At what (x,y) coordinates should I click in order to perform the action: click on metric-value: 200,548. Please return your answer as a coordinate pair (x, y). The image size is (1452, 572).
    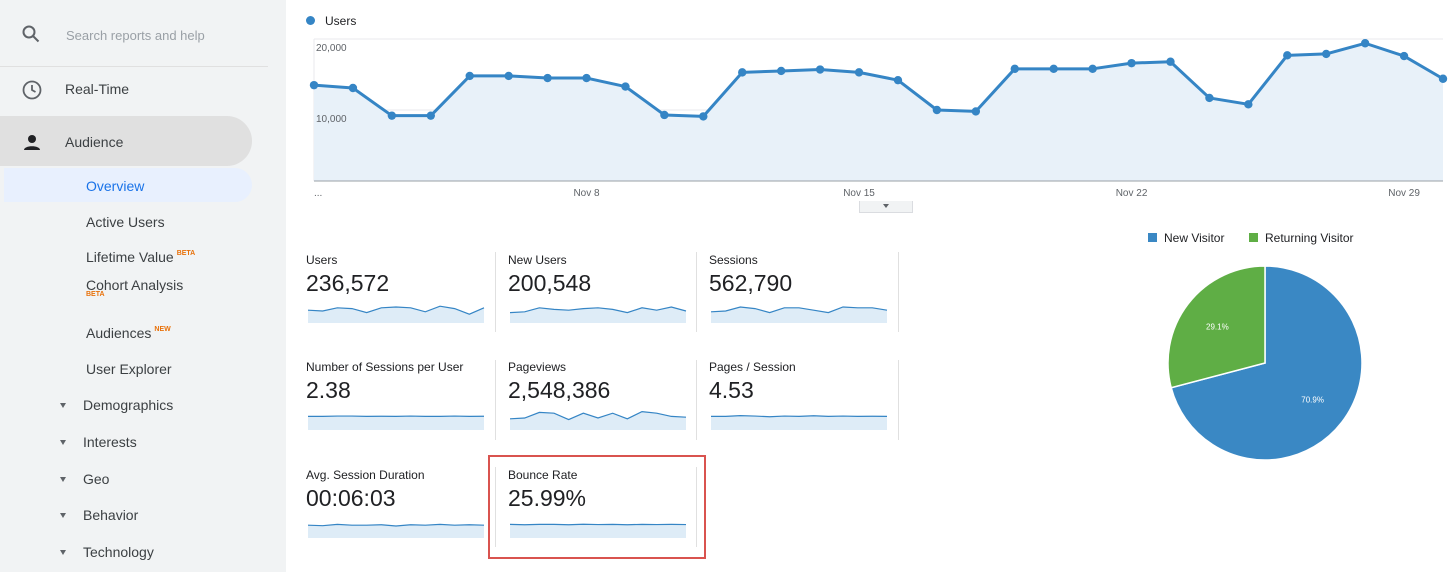
    Looking at the image, I should click on (550, 283).